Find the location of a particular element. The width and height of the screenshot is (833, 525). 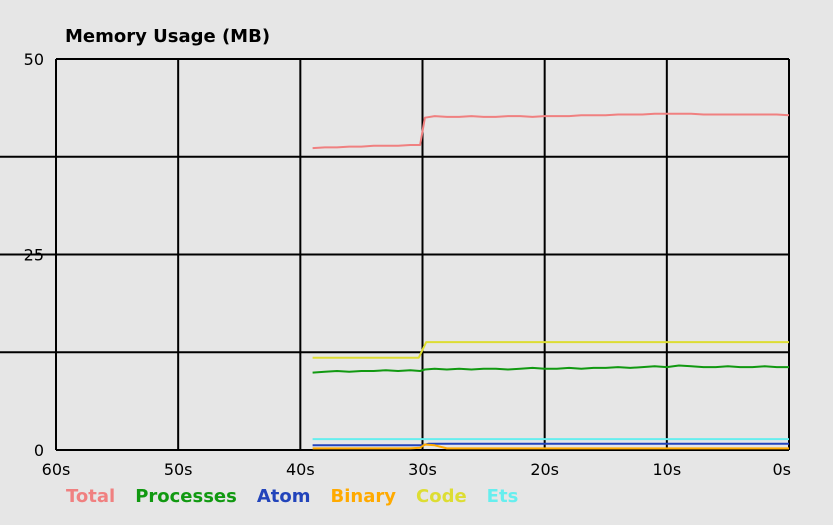

y-tick-label: 0 is located at coordinates (39, 450).